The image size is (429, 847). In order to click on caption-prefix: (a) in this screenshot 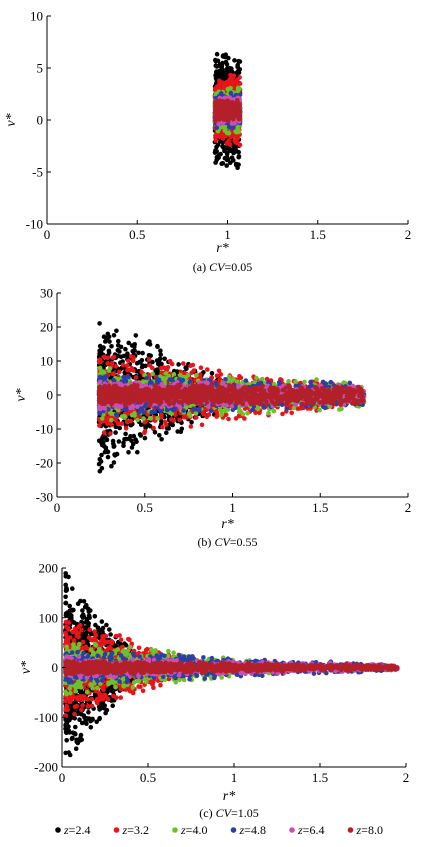, I will do `click(201, 267)`.